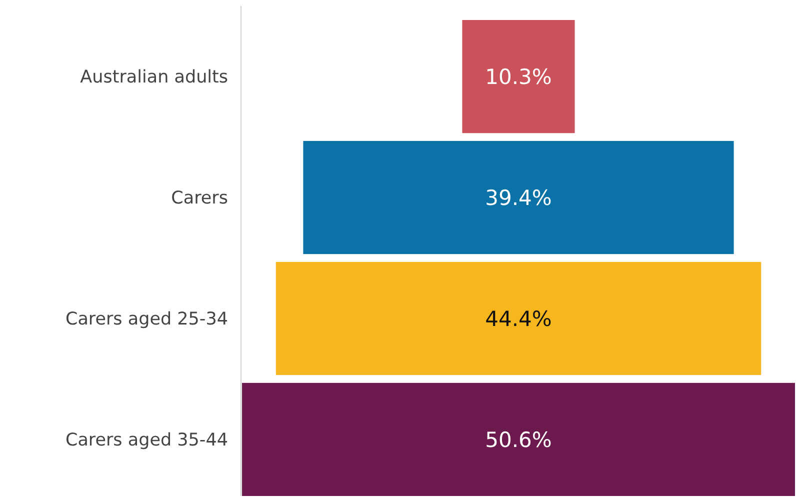 Image resolution: width=796 pixels, height=502 pixels. What do you see at coordinates (146, 440) in the screenshot?
I see `category-label: Carers aged 35-44` at bounding box center [146, 440].